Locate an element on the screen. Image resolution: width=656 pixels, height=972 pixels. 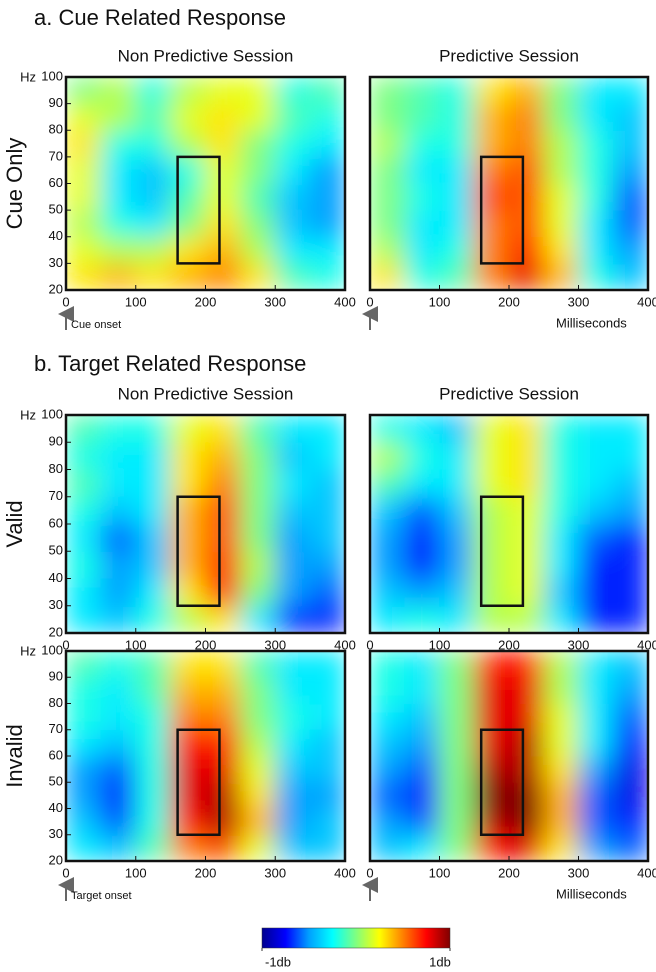
row-label: Valid is located at coordinates (14, 523).